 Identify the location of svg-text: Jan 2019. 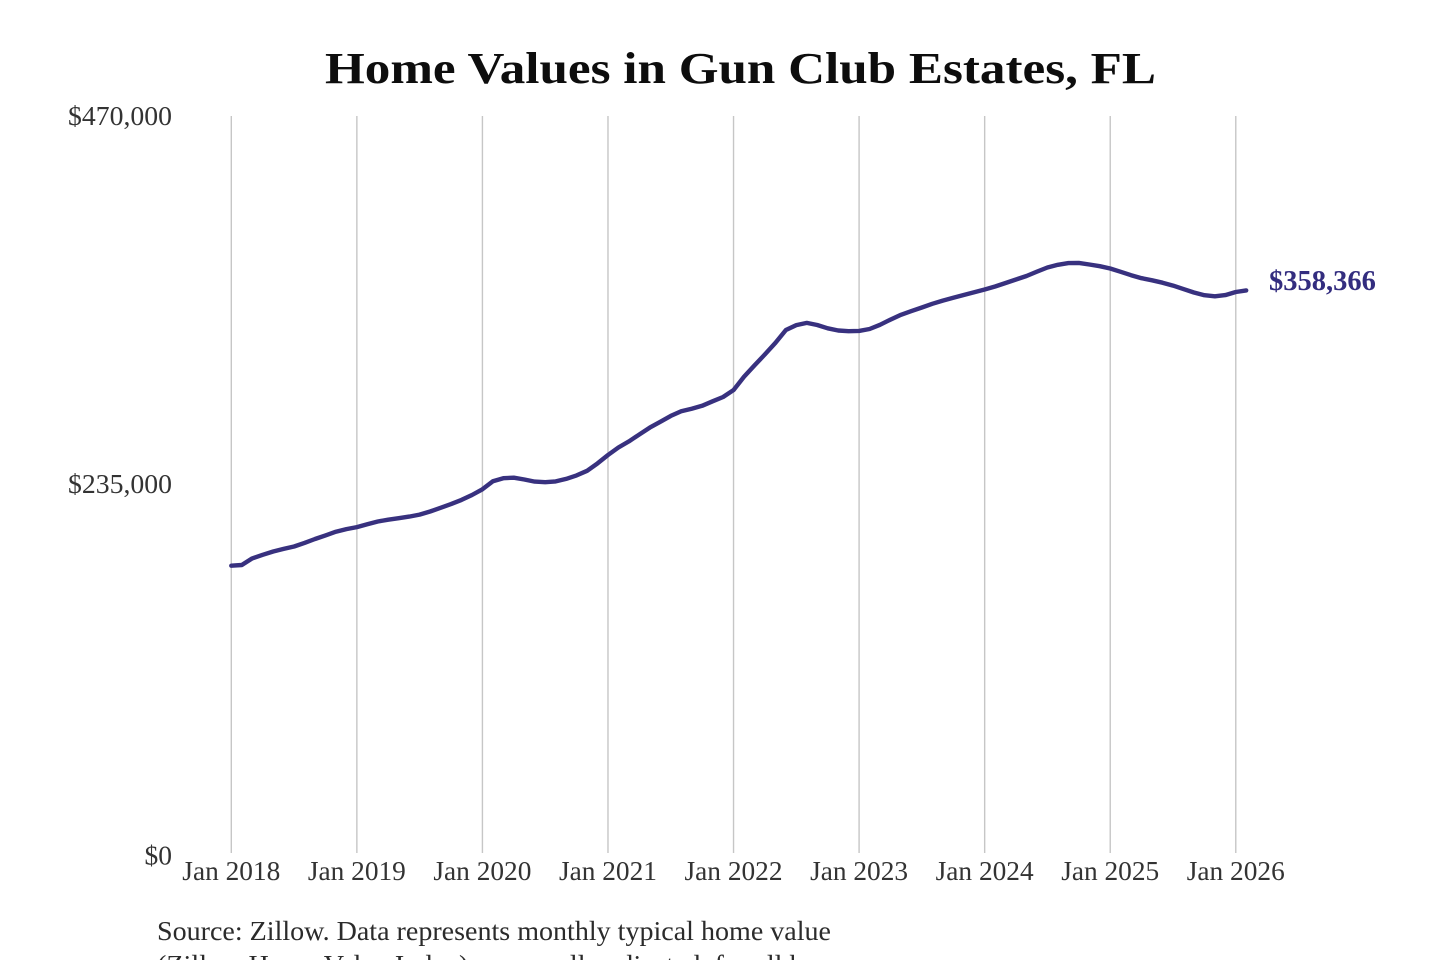
(357, 870).